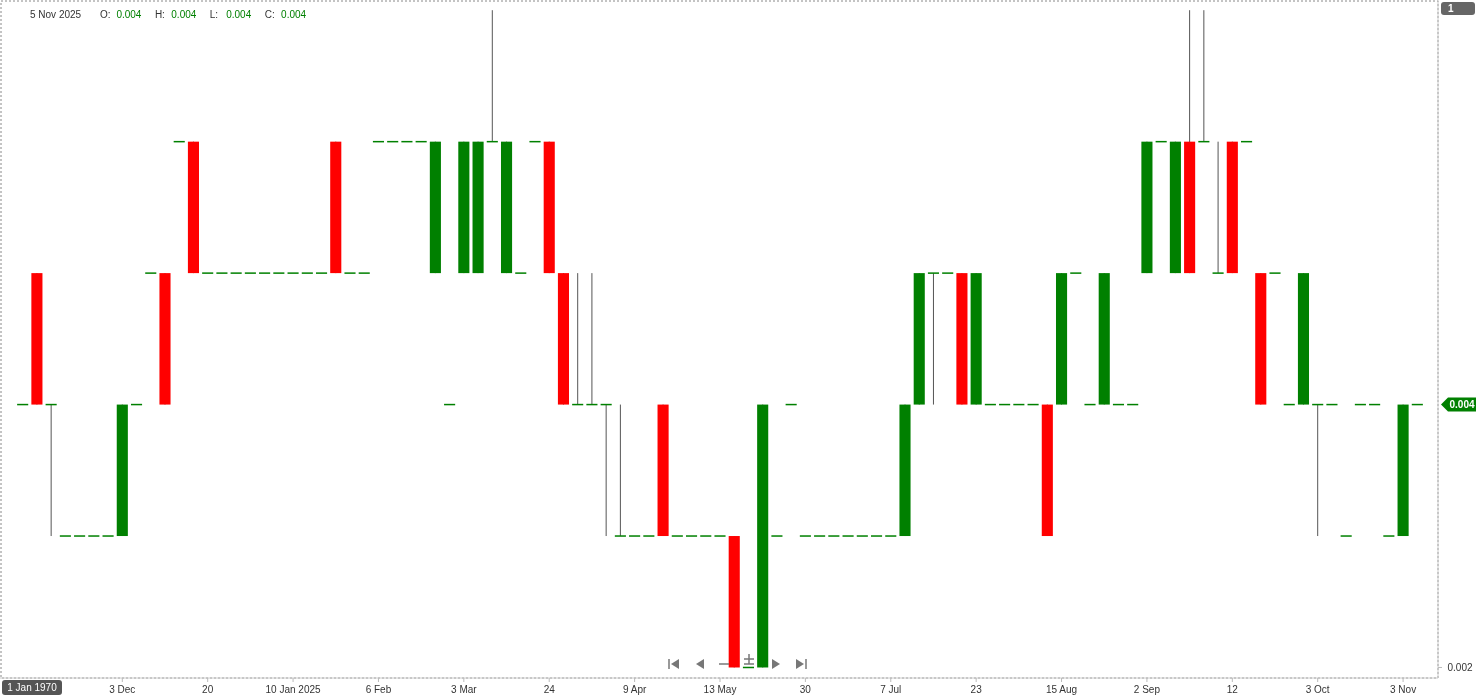 Image resolution: width=1480 pixels, height=699 pixels. I want to click on x-tick-label: 7 Jul, so click(891, 689).